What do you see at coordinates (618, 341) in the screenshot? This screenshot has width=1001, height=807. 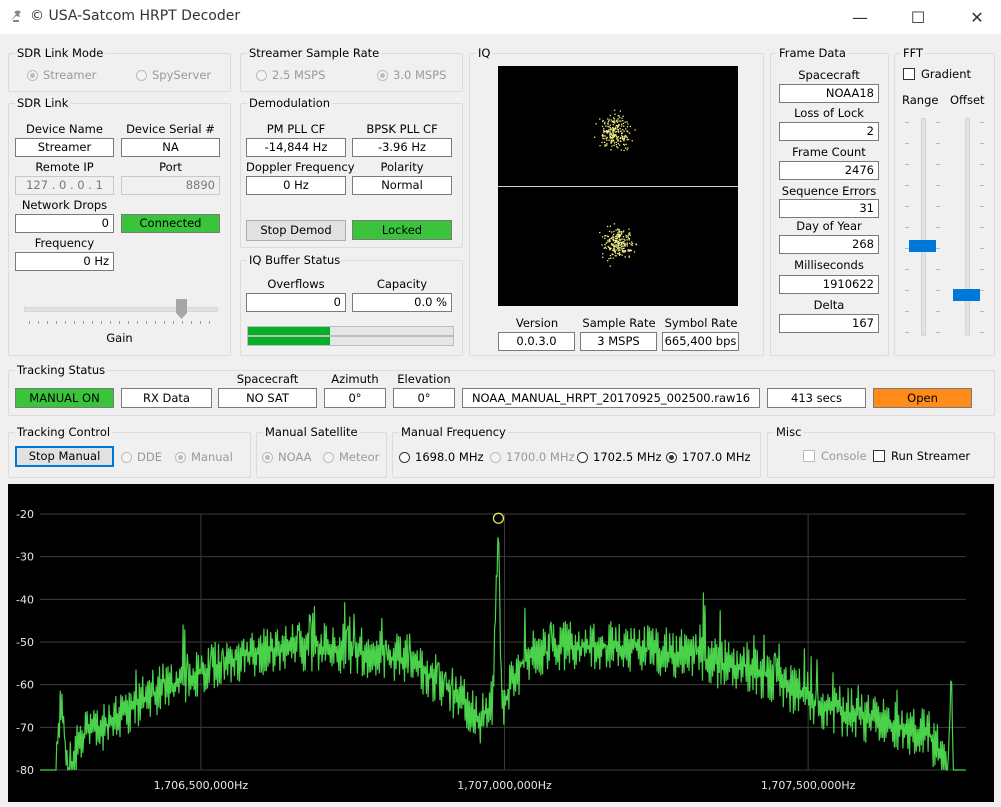 I see `sample-rate-field: 3 MSPS` at bounding box center [618, 341].